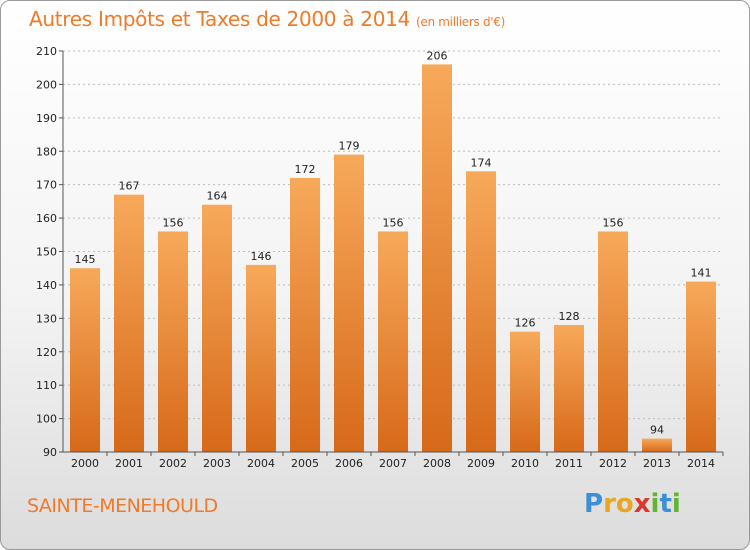 The height and width of the screenshot is (550, 750). I want to click on y-tick-label: 170, so click(46, 185).